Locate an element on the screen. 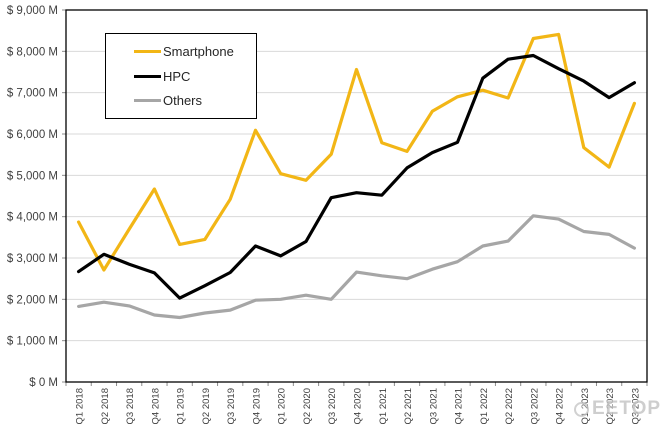 The height and width of the screenshot is (434, 662). x-axis-label: Q3 2019 is located at coordinates (231, 406).